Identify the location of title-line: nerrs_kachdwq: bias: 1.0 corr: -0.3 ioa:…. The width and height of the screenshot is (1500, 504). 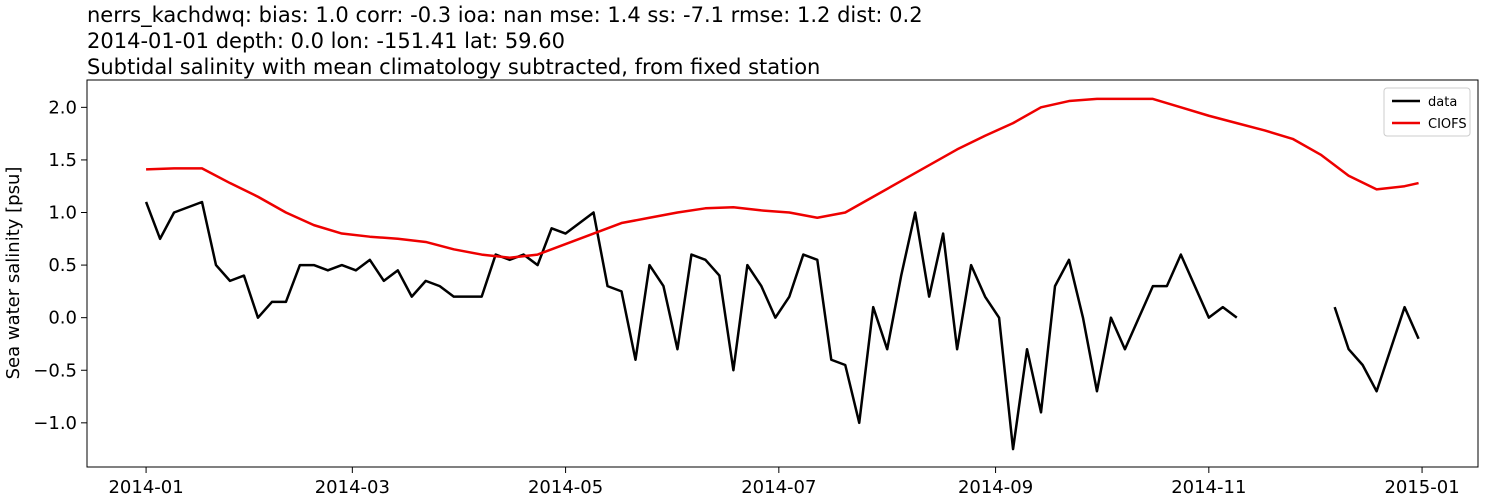
(505, 15).